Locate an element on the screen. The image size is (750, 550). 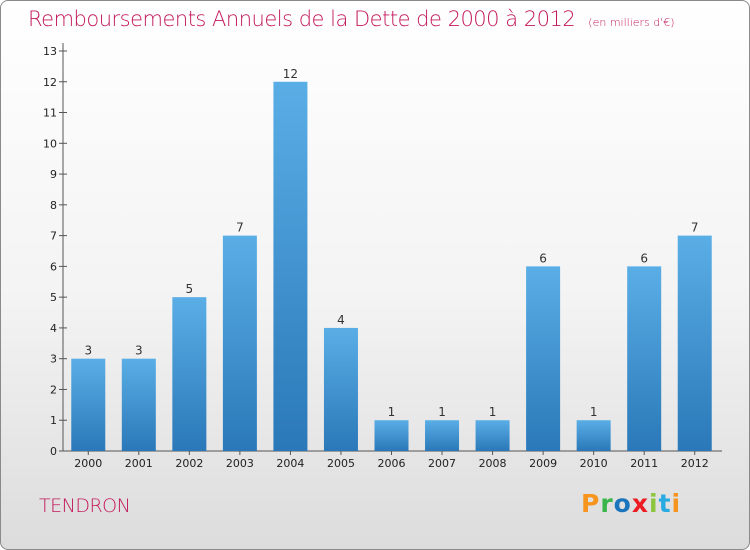
y-tick-label: 2 is located at coordinates (53, 389).